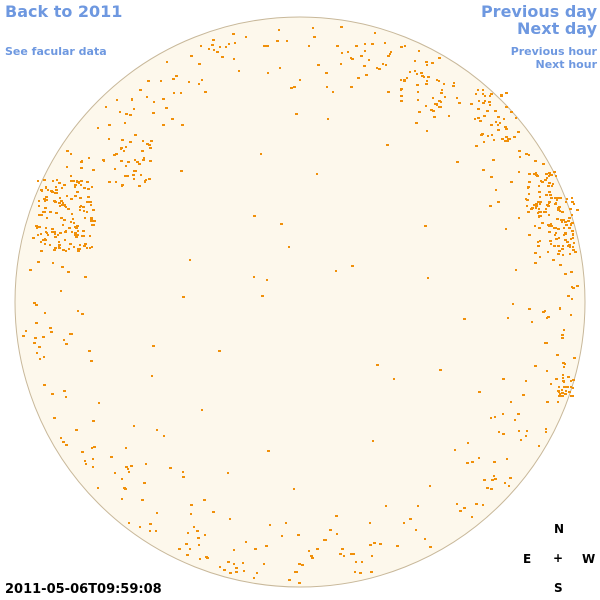 This screenshot has height=600, width=600. Describe the element at coordinates (64, 11) in the screenshot. I see `back-link: Back to 2011` at that location.